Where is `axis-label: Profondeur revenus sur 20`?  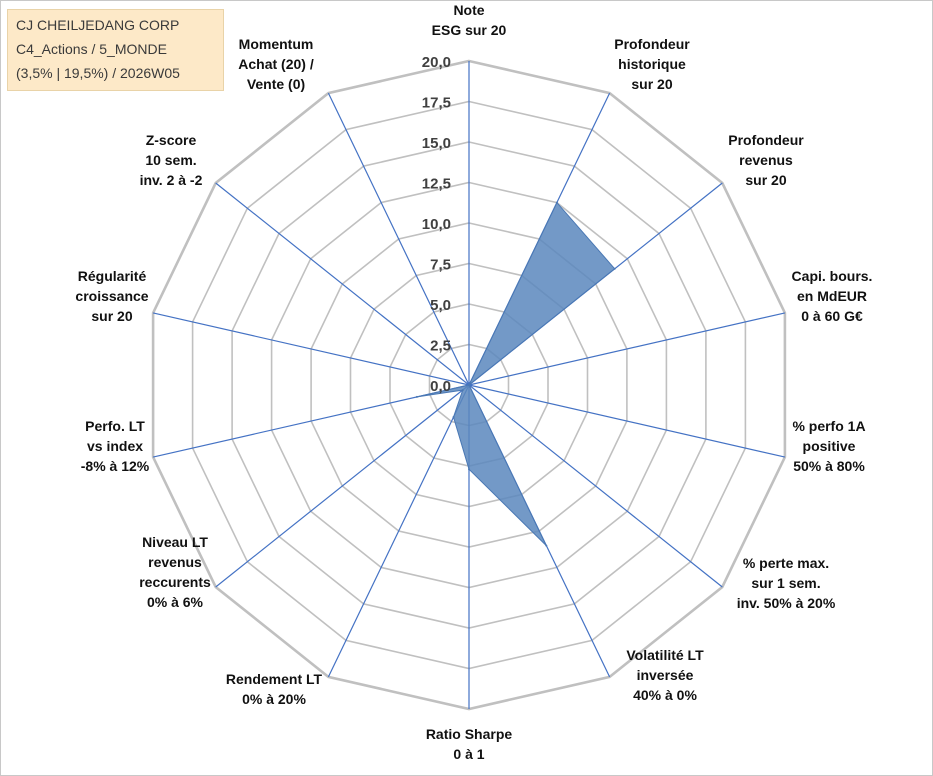 axis-label: Profondeur revenus sur 20 is located at coordinates (766, 160).